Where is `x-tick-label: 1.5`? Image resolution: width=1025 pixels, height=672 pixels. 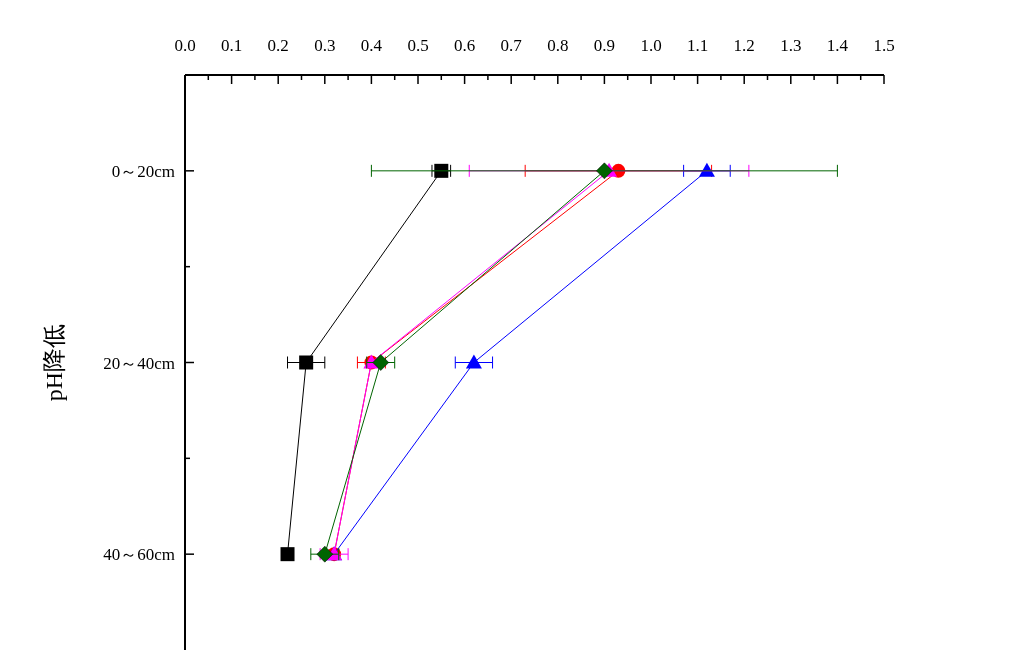 x-tick-label: 1.5 is located at coordinates (884, 45).